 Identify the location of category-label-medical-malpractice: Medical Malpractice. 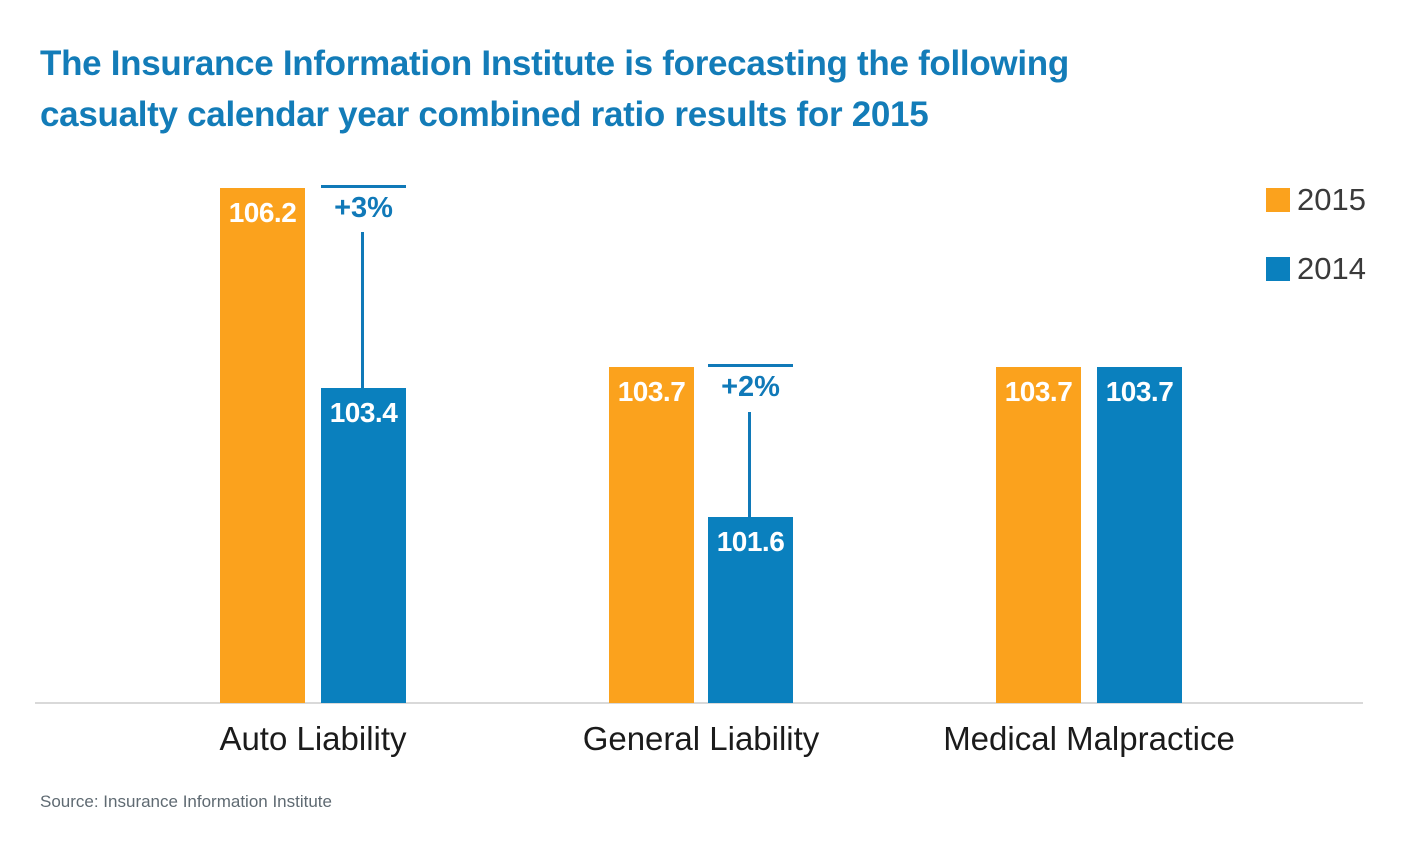
(1089, 738).